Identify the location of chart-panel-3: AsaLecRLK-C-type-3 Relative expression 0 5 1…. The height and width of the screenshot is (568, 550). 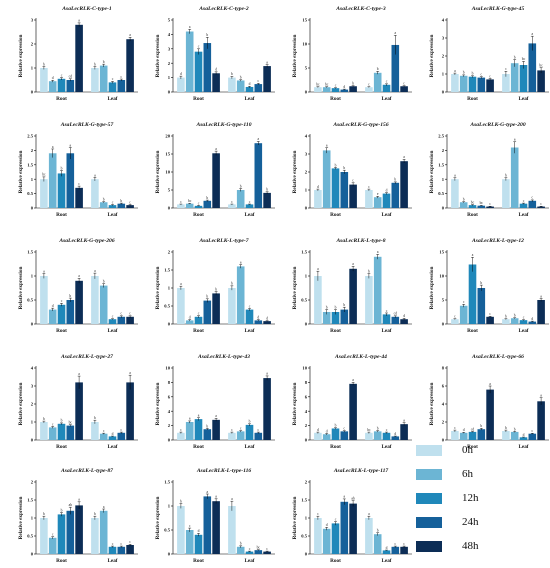
(352, 54).